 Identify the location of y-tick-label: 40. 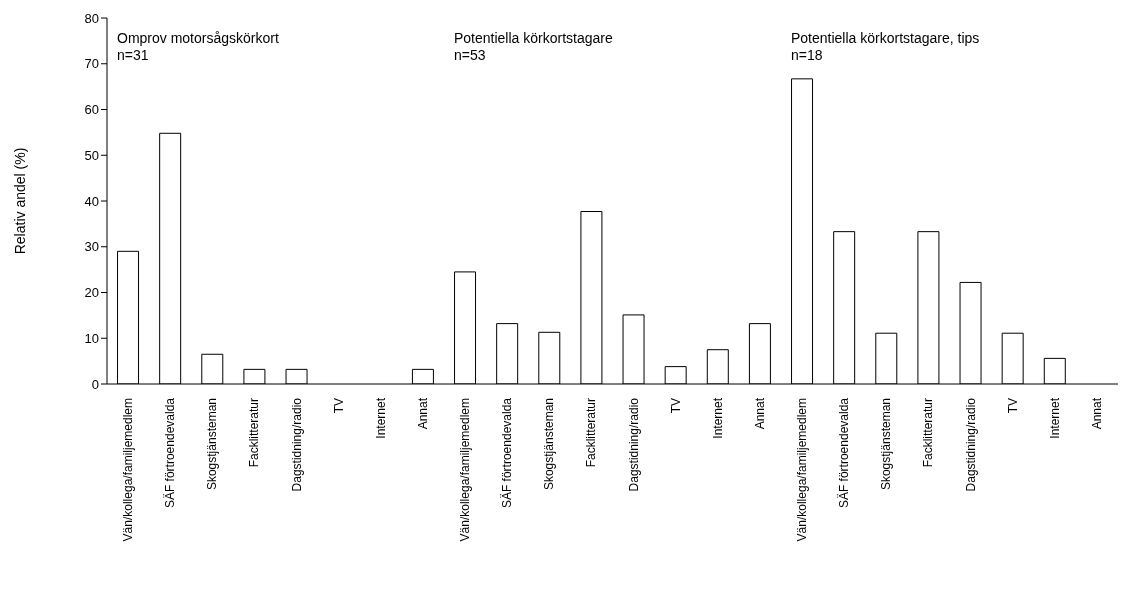
(91, 201).